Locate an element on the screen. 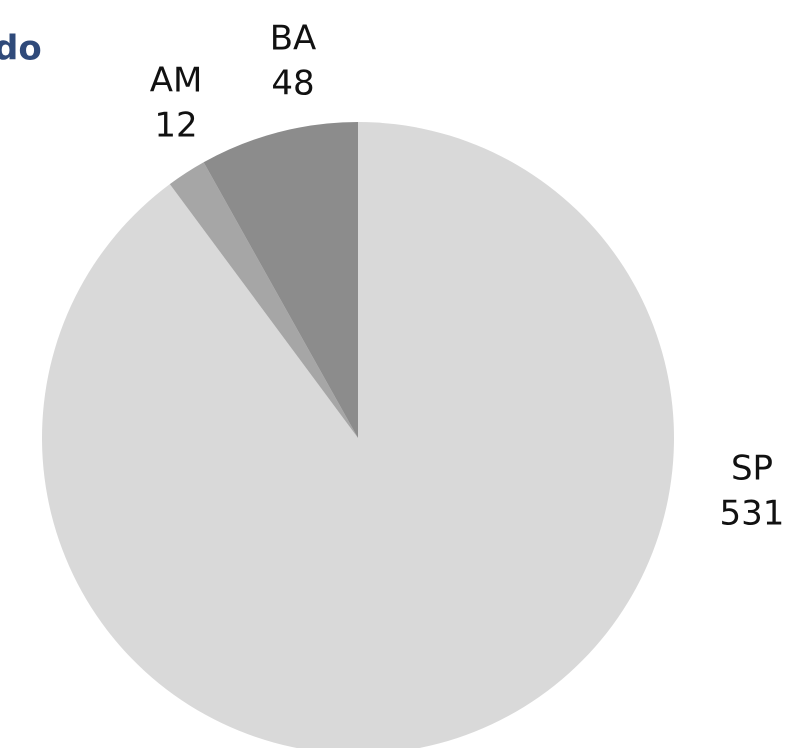 This screenshot has width=785, height=748. slice-label: AM is located at coordinates (176, 81).